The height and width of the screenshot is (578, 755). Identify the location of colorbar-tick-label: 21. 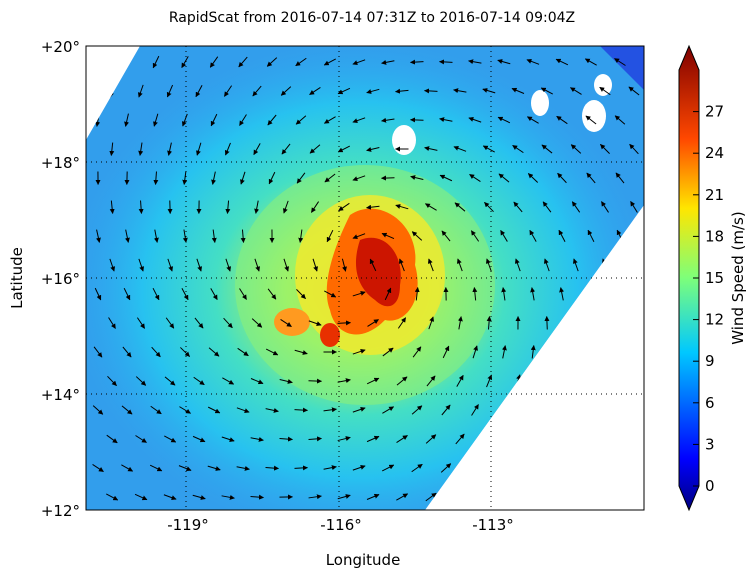
(714, 195).